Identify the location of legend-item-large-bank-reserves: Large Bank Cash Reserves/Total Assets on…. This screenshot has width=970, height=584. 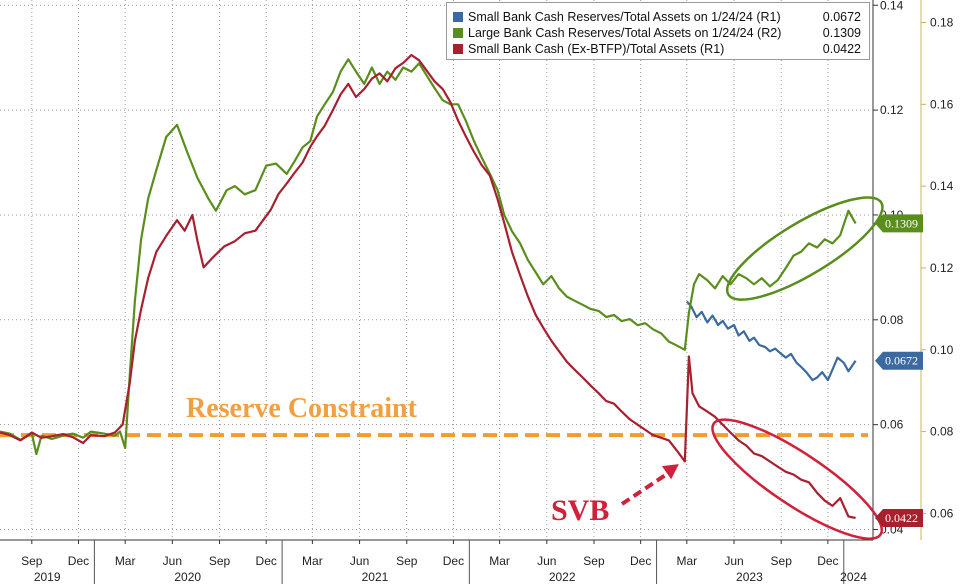
(657, 33).